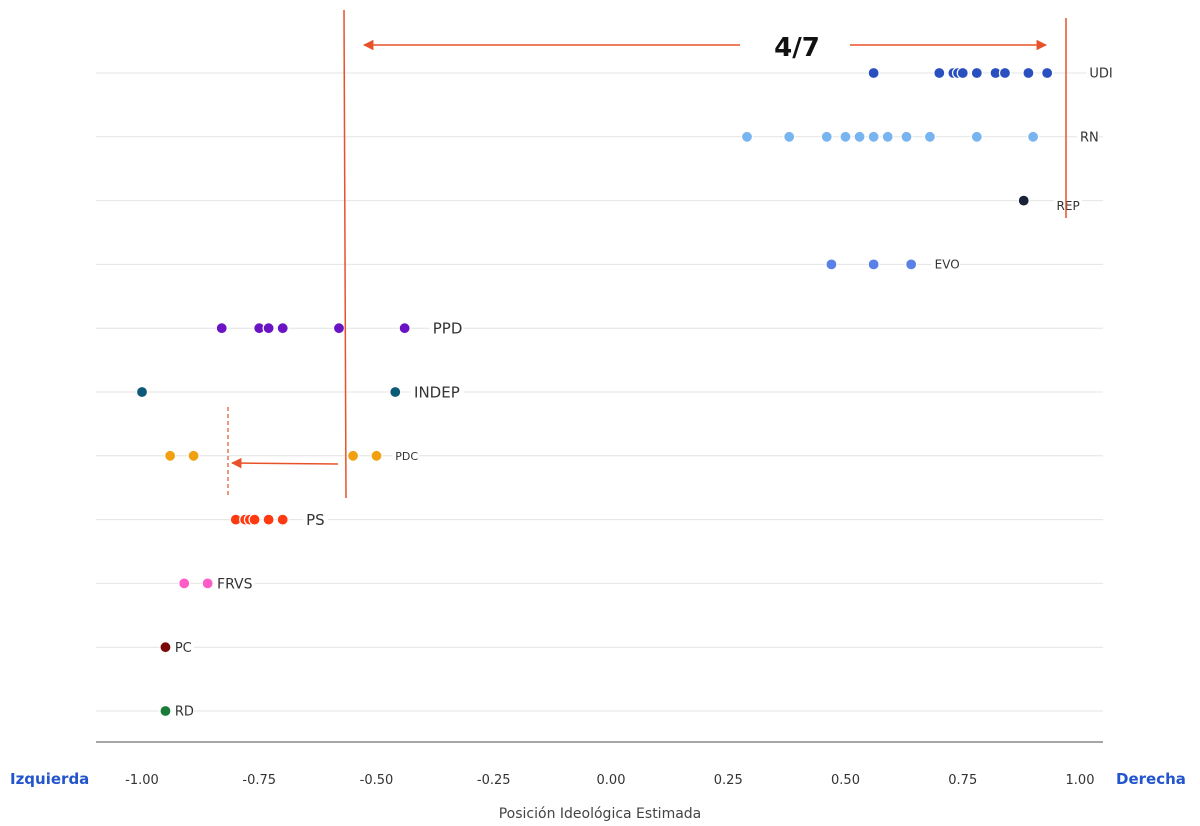  I want to click on label-bg-pdc, so click(405, 455).